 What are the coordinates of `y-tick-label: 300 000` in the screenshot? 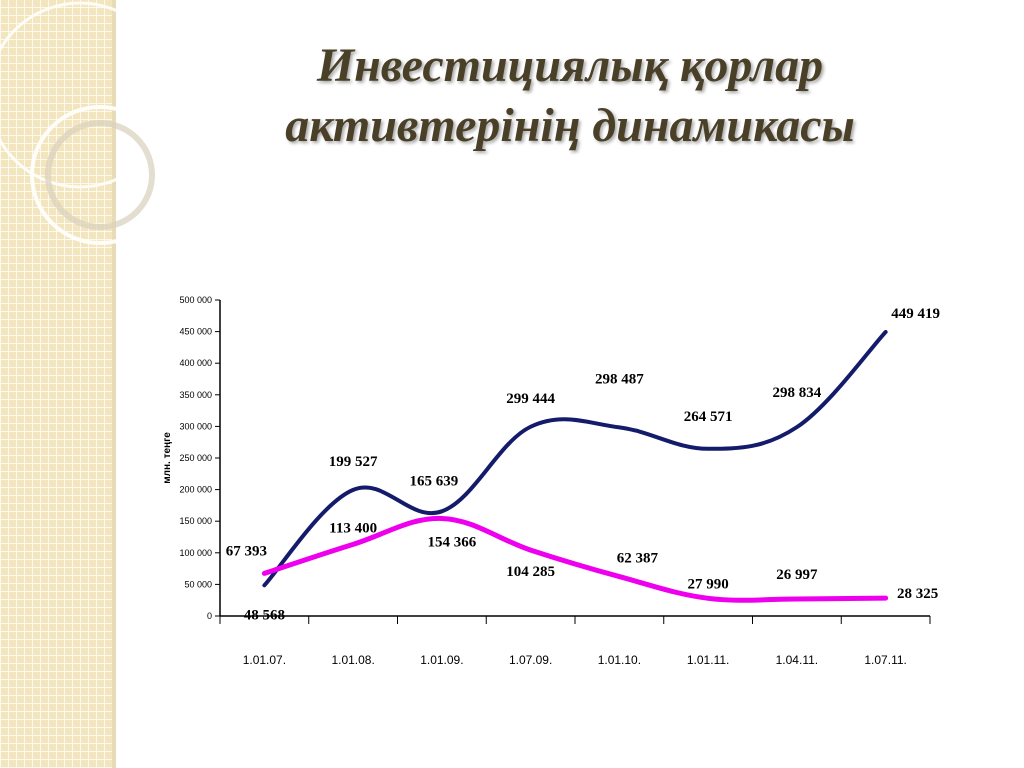 It's located at (195, 426).